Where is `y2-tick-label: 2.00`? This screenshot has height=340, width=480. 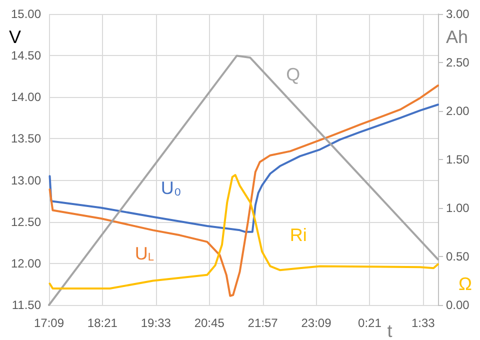 y2-tick-label: 2.00 is located at coordinates (458, 111).